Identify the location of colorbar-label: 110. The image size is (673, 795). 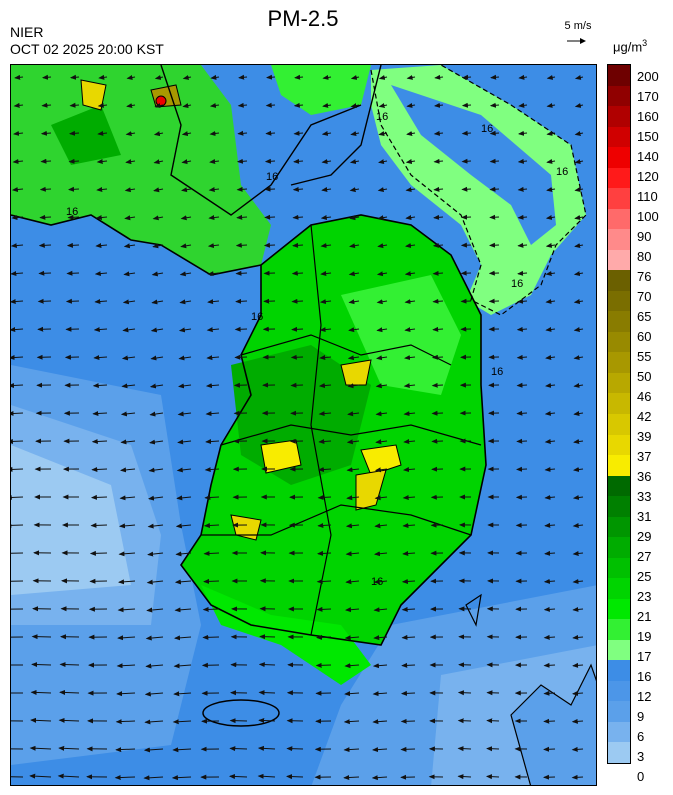
(647, 196).